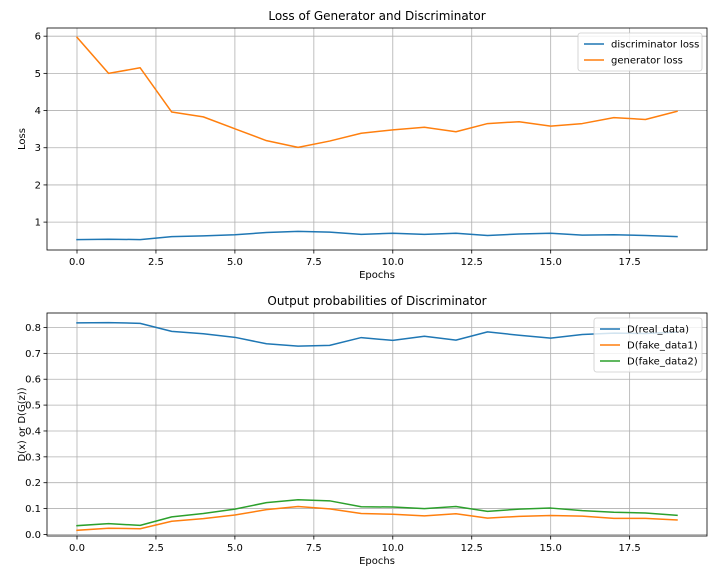 The height and width of the screenshot is (576, 720). What do you see at coordinates (376, 301) in the screenshot?
I see `chart-title: Output probabilities of Discriminator` at bounding box center [376, 301].